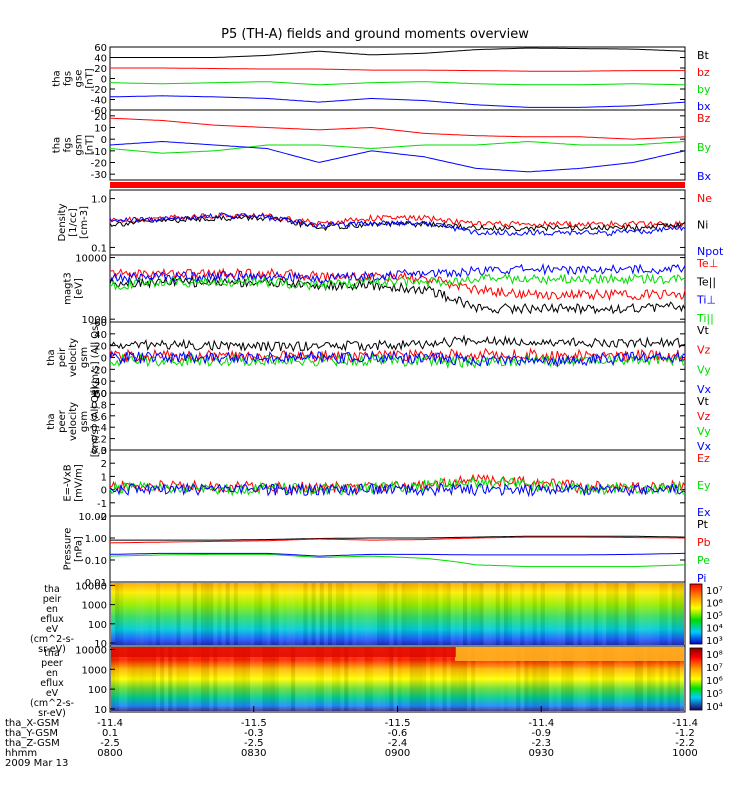 This screenshot has width=750, height=800. I want to click on y-tick-label: -40, so click(99, 382).